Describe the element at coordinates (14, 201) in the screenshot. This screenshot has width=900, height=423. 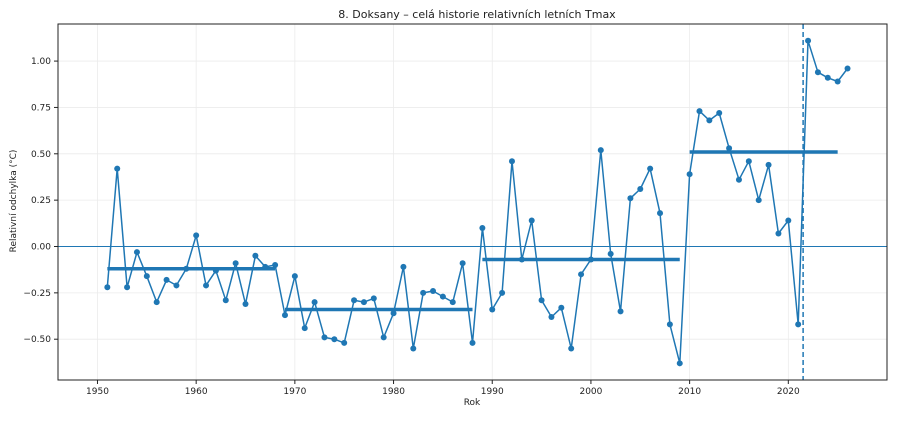
I see `y-axis-title: Relativní odchylka (°C)` at that location.